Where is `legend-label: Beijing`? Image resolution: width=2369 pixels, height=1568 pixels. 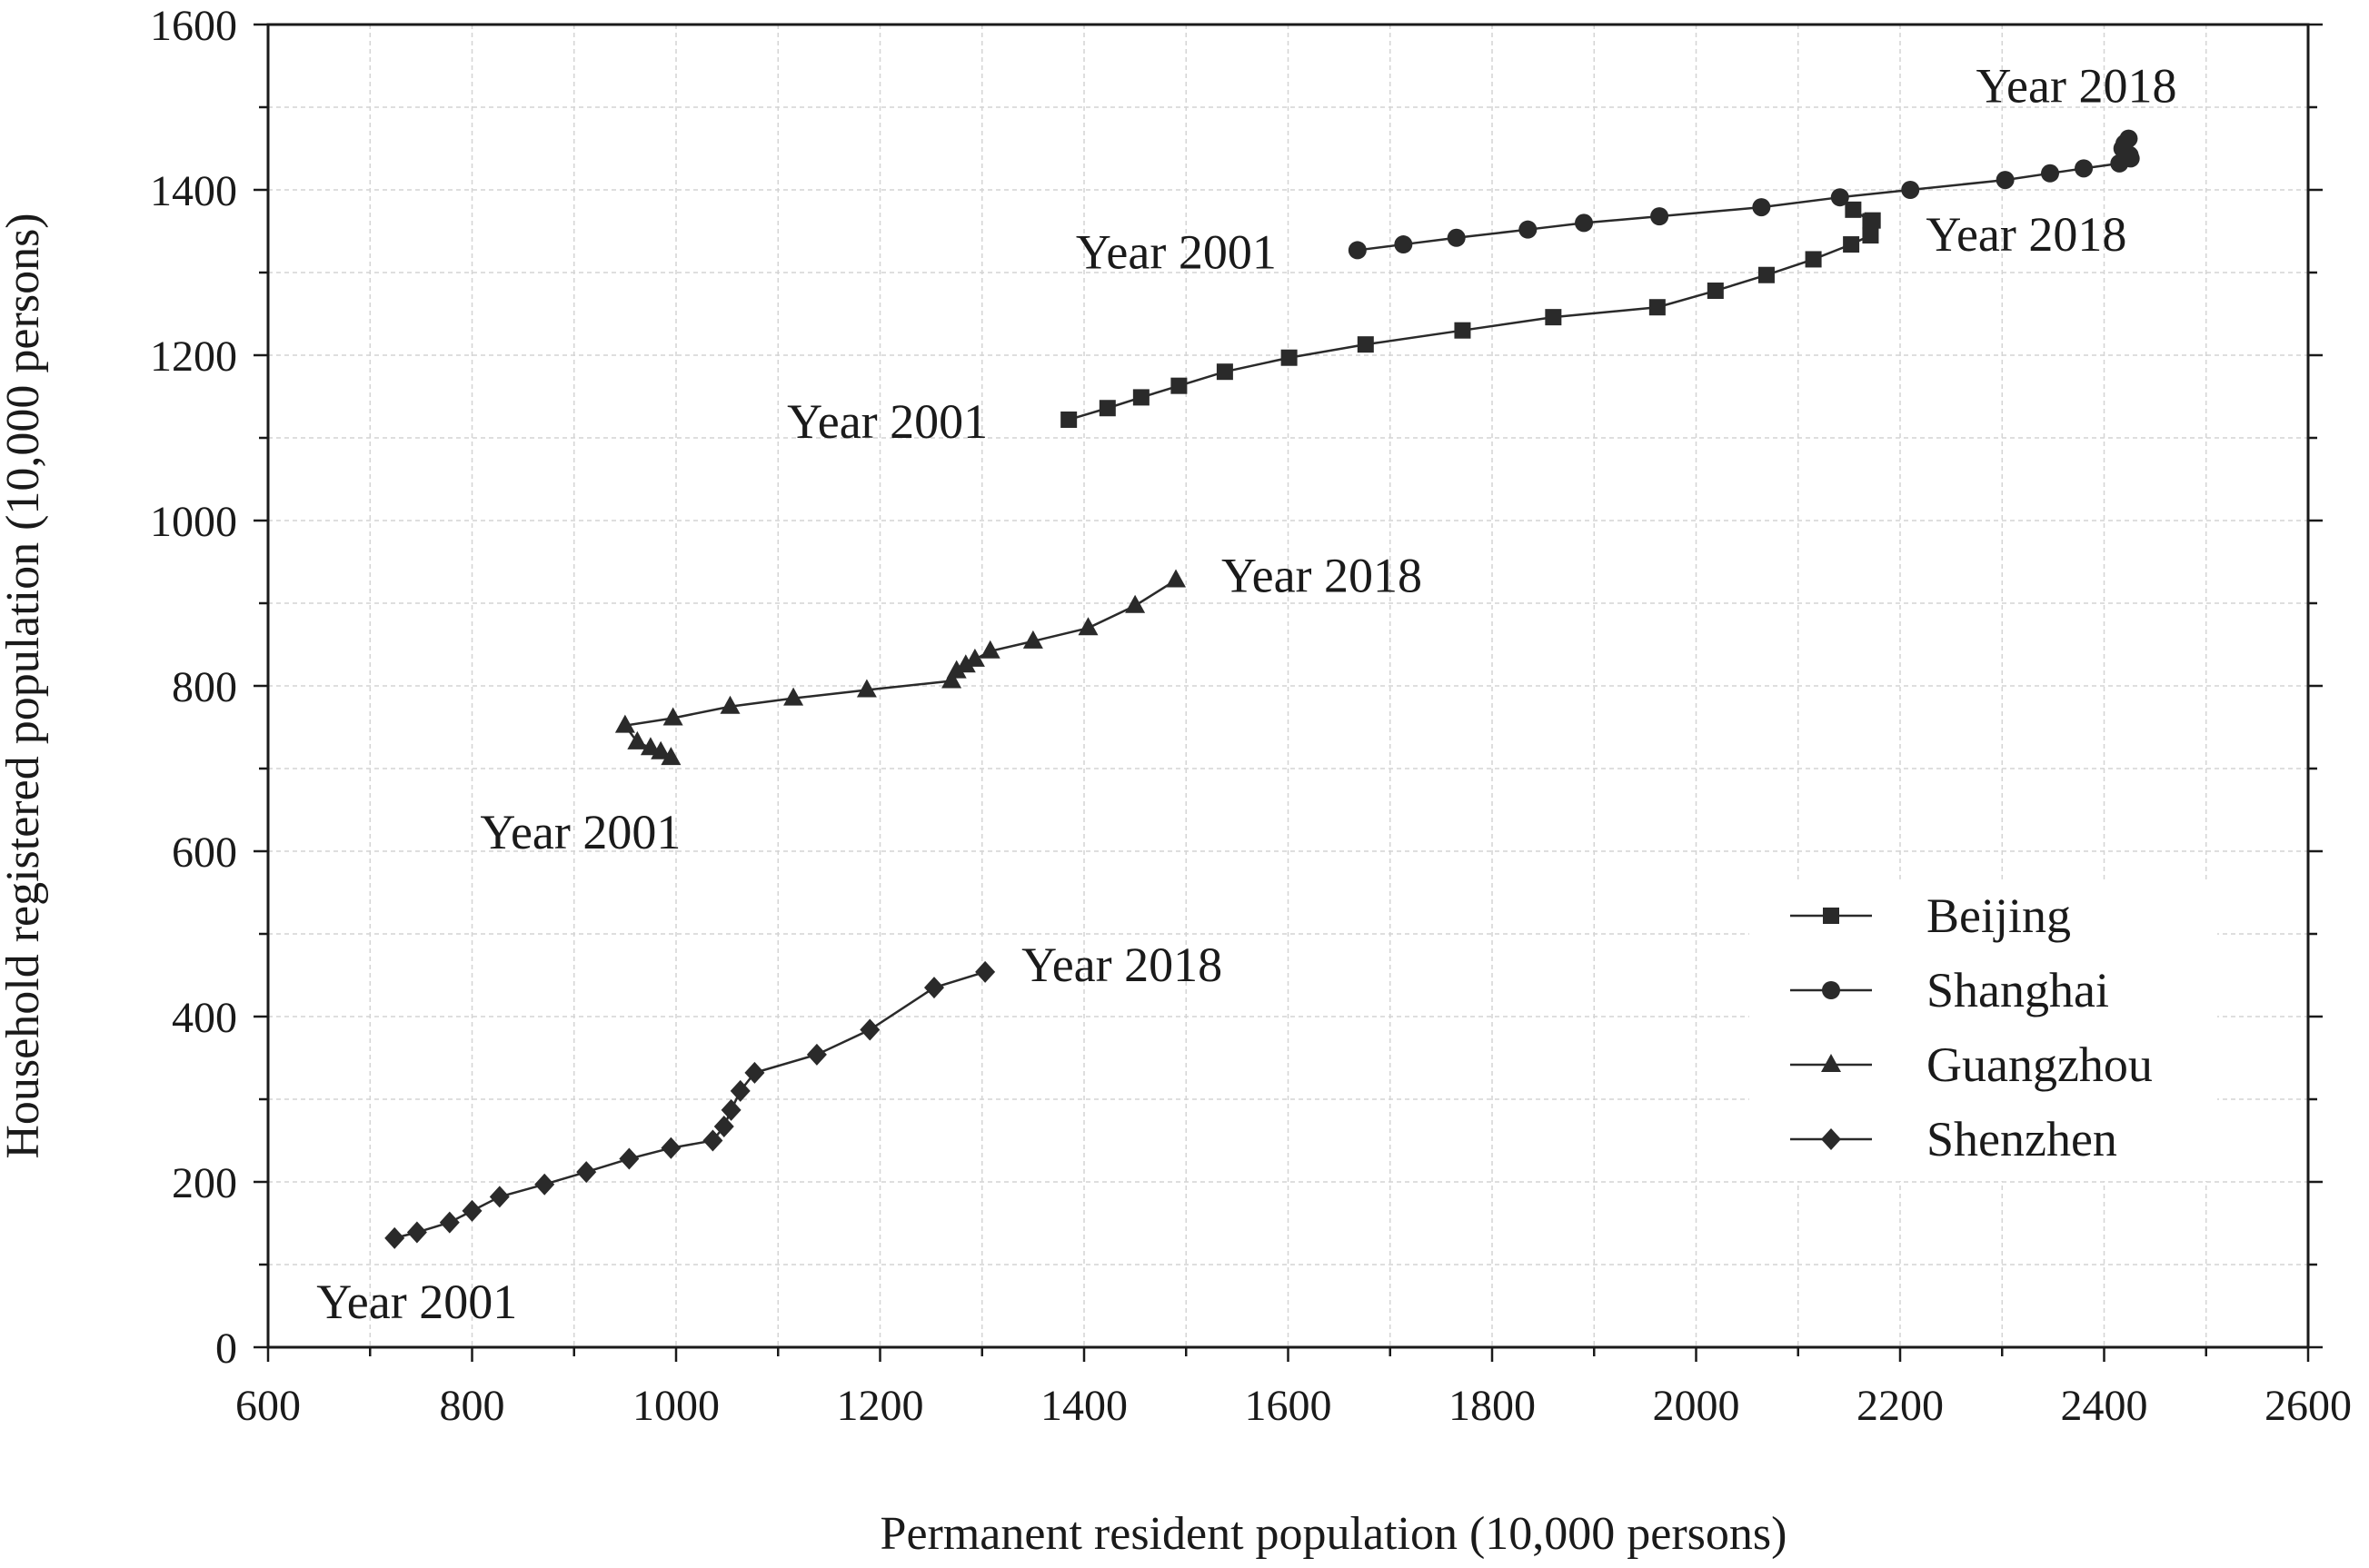 legend-label: Beijing is located at coordinates (1998, 915).